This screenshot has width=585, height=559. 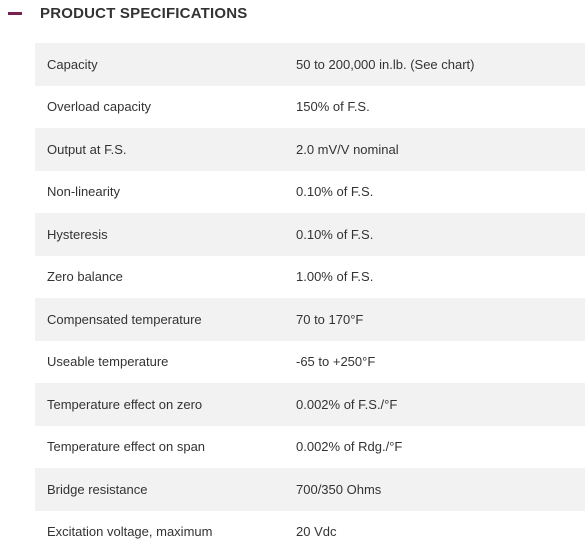 I want to click on table-row: Compensated temperature 70 to 170°F, so click(x=310, y=319).